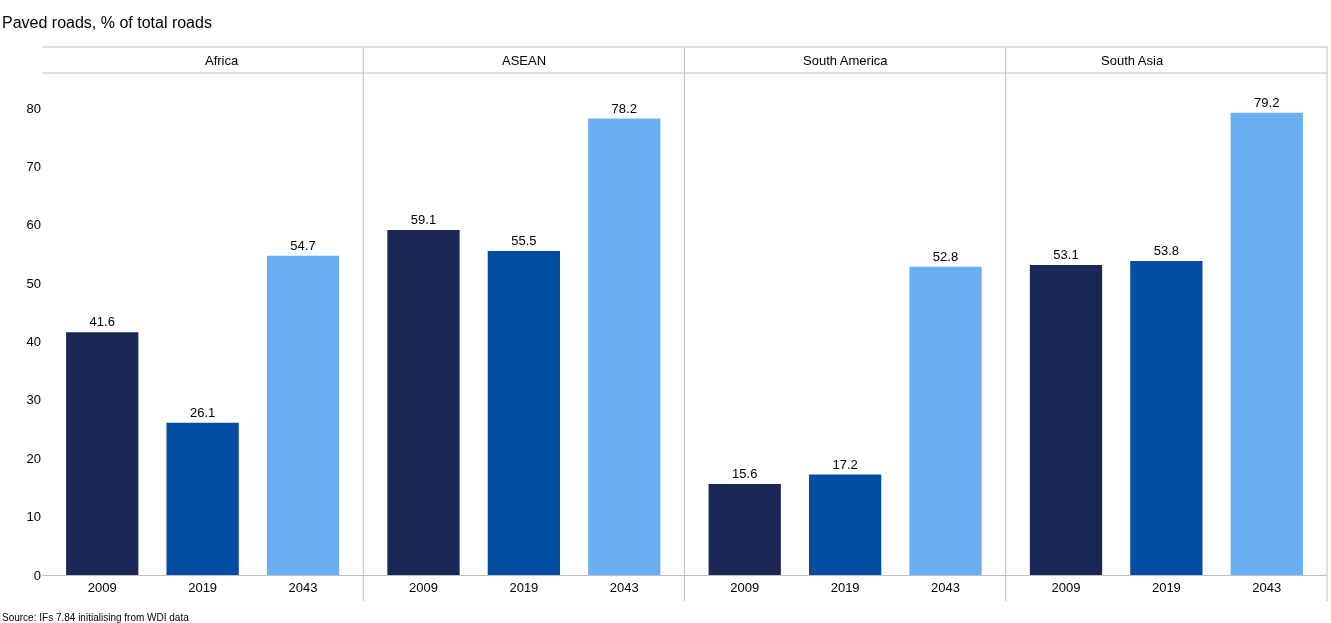  What do you see at coordinates (1066, 255) in the screenshot?
I see `data-label: 53.1` at bounding box center [1066, 255].